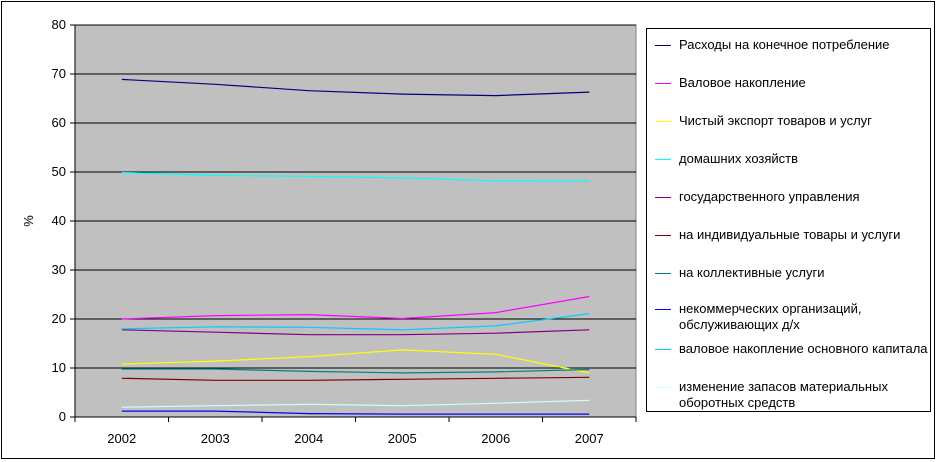 The width and height of the screenshot is (938, 462). What do you see at coordinates (790, 234) in the screenshot?
I see `legend-label: на индивидуальные товары и услуги` at bounding box center [790, 234].